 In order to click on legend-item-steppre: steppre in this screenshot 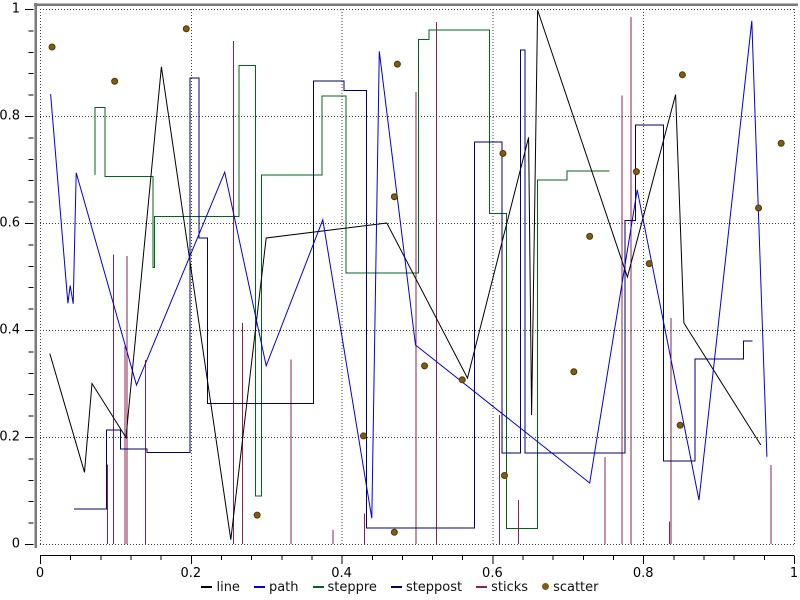, I will do `click(344, 587)`.